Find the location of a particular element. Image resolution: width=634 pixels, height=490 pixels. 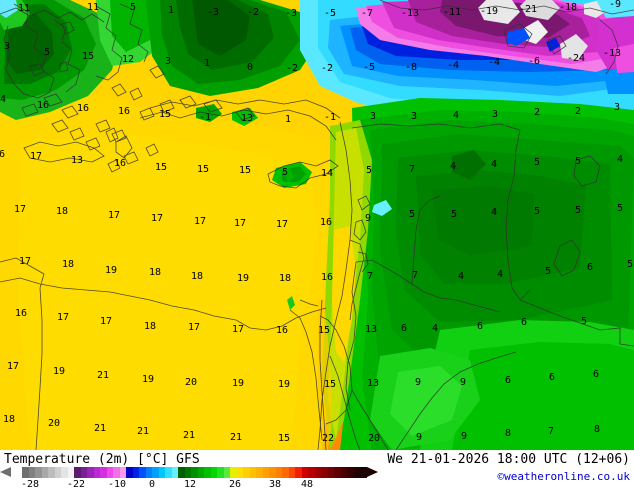

temperature-value-label: -9 is located at coordinates (615, 5).